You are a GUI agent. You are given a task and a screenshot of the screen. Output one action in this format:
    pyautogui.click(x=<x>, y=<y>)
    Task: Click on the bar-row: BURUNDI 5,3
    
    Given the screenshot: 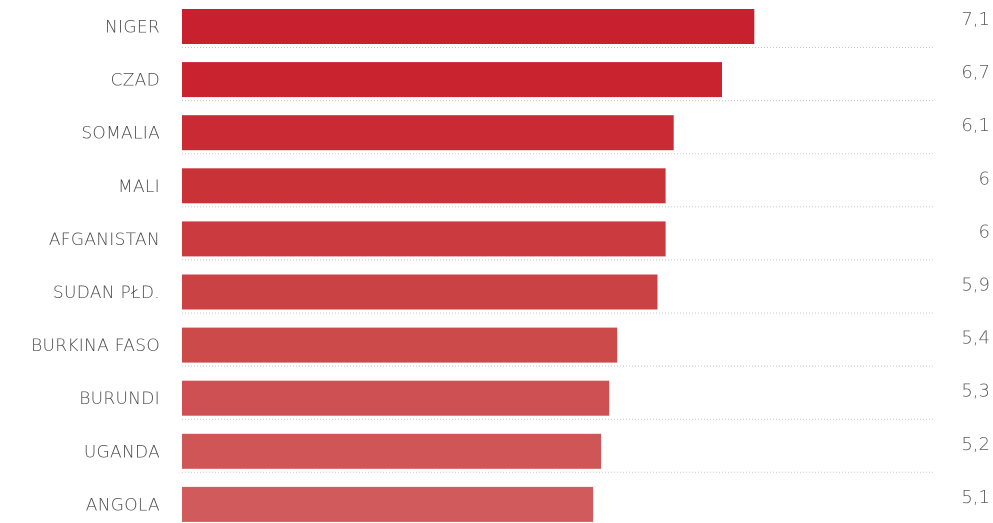 What is the action you would take?
    pyautogui.click(x=534, y=400)
    